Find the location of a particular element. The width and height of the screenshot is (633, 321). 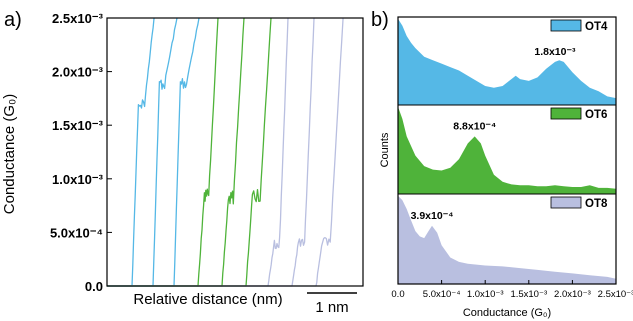

panel-b-legends: OT4 OT6 OT8 is located at coordinates (579, 114).